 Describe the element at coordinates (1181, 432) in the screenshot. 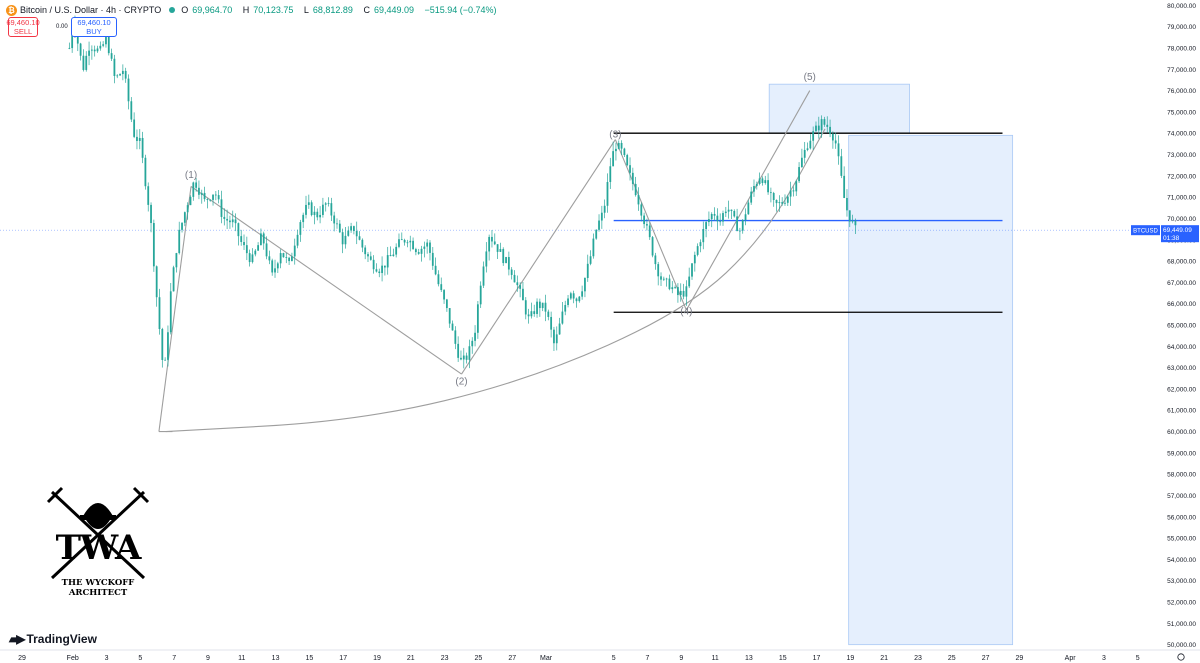

I see `price-tick-label: 60,000.00` at that location.